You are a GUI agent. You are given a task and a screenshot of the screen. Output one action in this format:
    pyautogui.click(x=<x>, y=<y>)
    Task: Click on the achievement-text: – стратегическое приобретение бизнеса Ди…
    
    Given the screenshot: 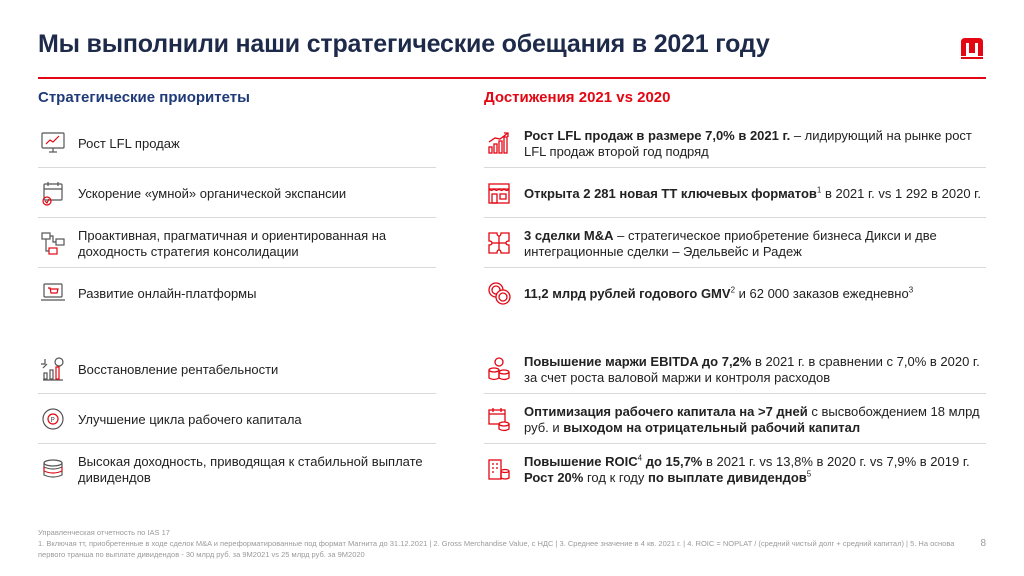 What is the action you would take?
    pyautogui.click(x=730, y=243)
    